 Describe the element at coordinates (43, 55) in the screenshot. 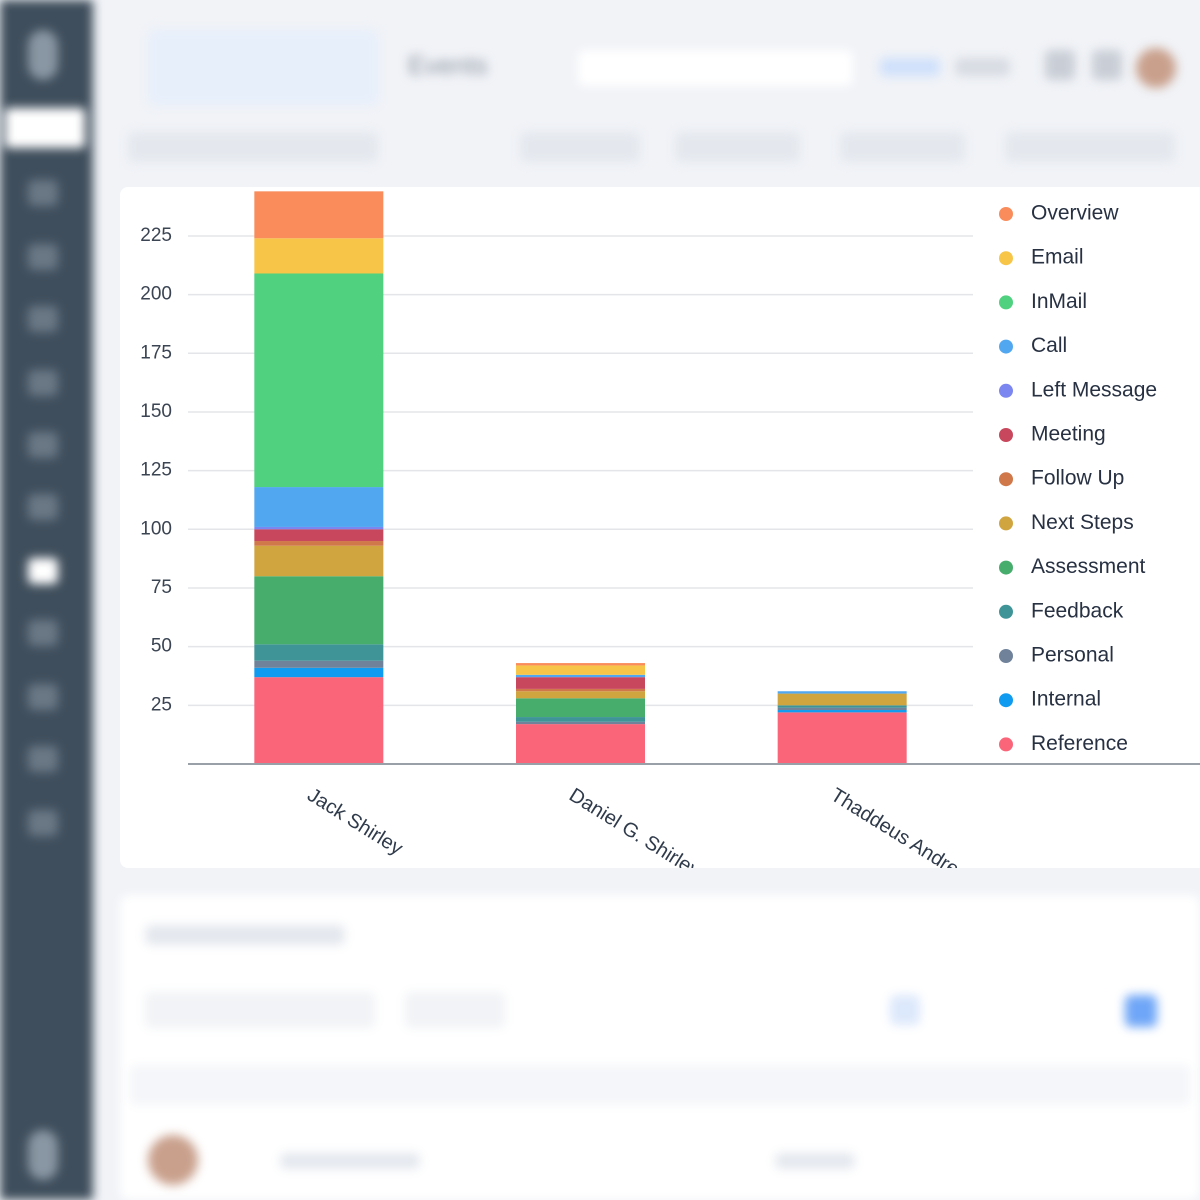

I see `logo` at that location.